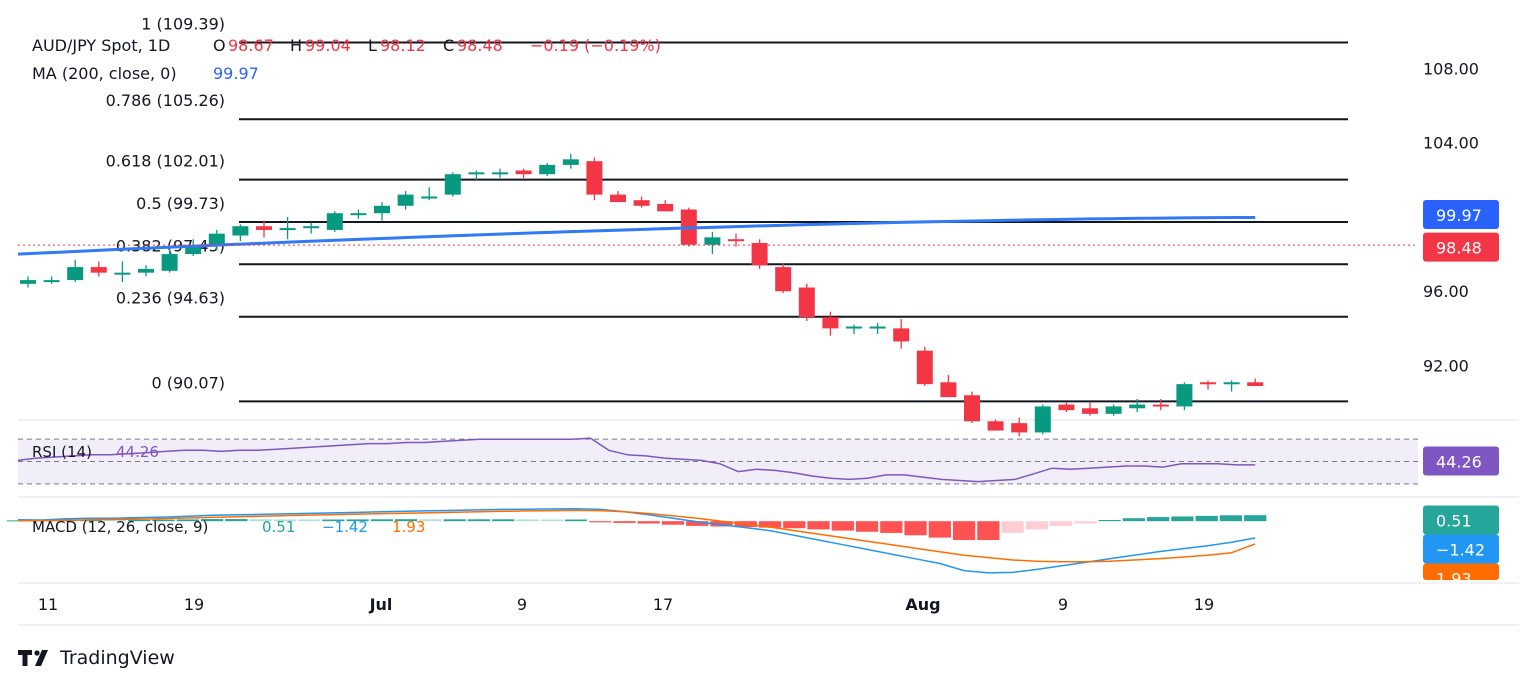 Image resolution: width=1536 pixels, height=688 pixels. What do you see at coordinates (636, 460) in the screenshot?
I see `rsi-line` at bounding box center [636, 460].